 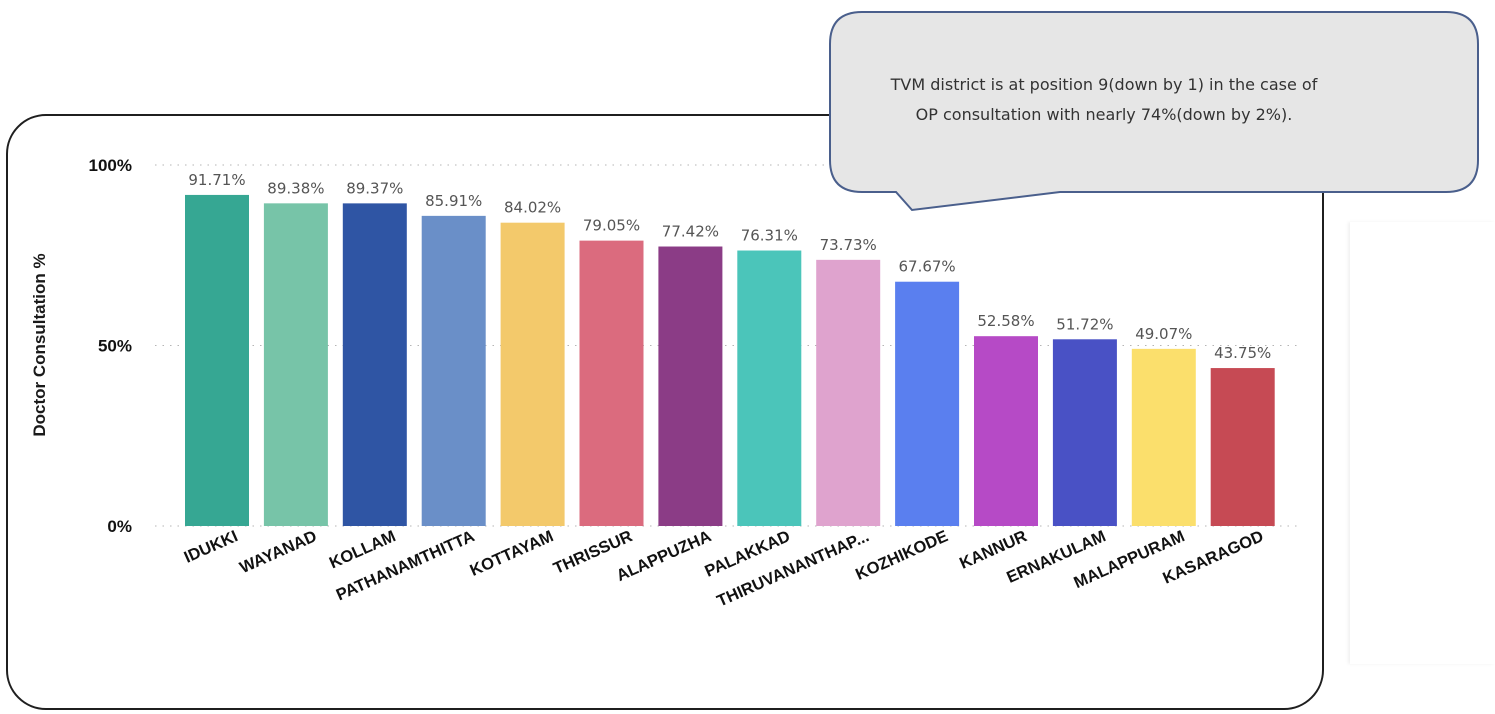 What do you see at coordinates (406, 565) in the screenshot?
I see `x-tick-label: PATHANAMTHITTA` at bounding box center [406, 565].